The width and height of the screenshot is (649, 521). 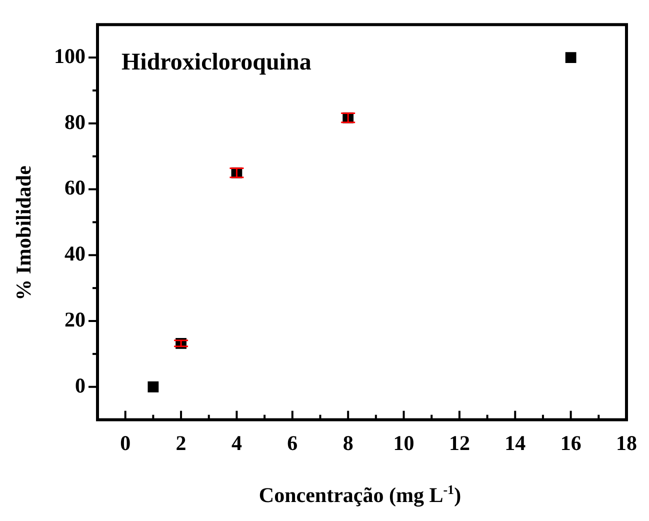 I want to click on x-tick-label: 8, so click(x=348, y=442).